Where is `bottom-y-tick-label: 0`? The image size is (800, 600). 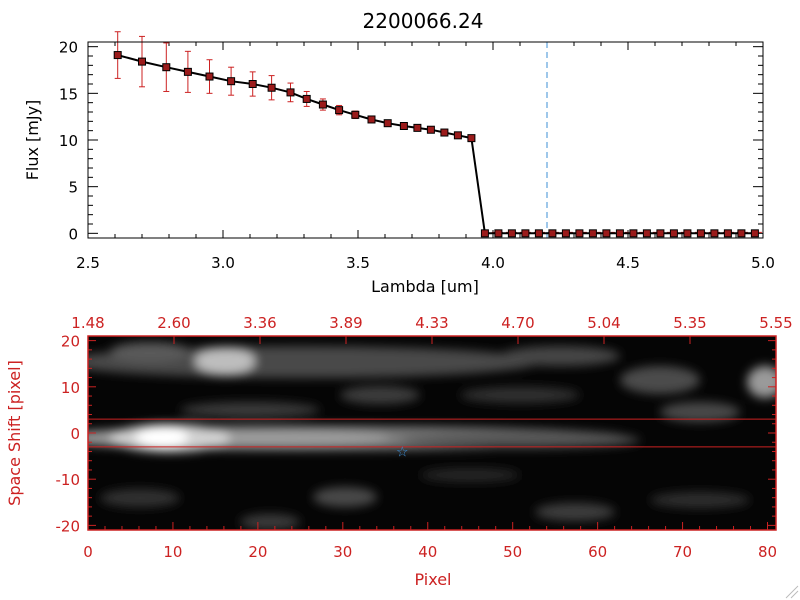
bottom-y-tick-label: 0 is located at coordinates (75, 434).